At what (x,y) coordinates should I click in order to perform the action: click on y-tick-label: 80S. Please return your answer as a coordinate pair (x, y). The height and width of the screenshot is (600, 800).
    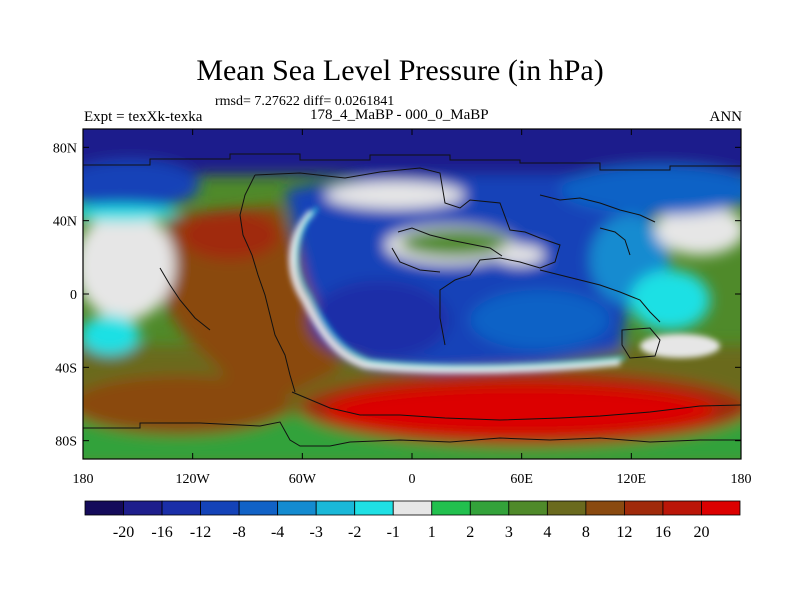
    Looking at the image, I should click on (66, 442).